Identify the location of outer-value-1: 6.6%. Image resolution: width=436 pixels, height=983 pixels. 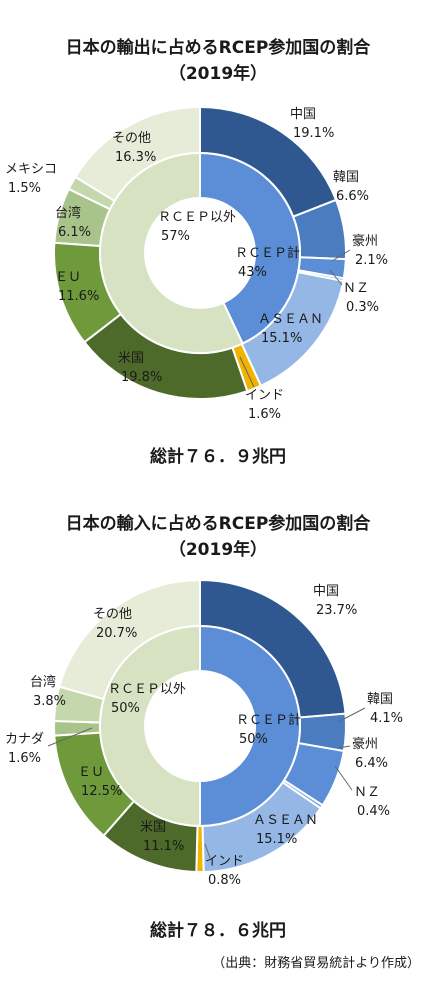
(352, 196).